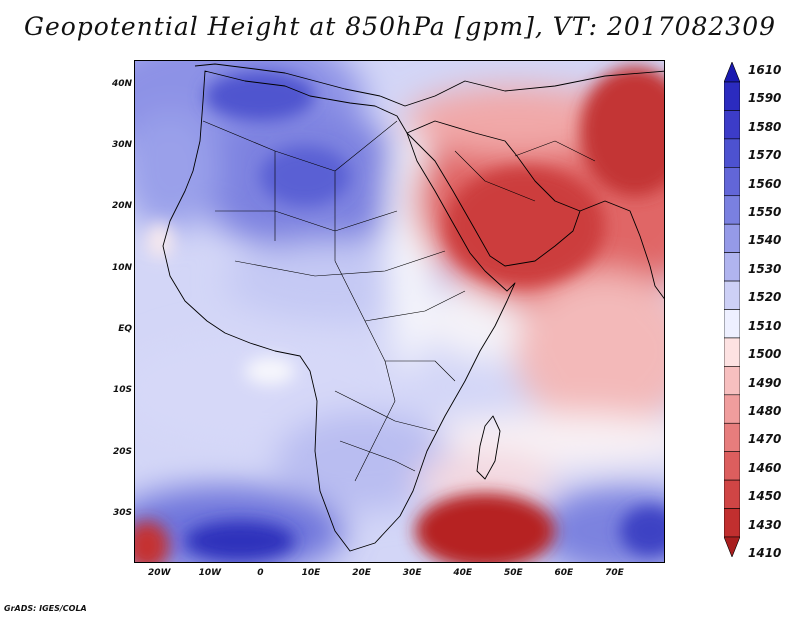 The height and width of the screenshot is (618, 800). What do you see at coordinates (121, 267) in the screenshot?
I see `y-tick-label: 10N` at bounding box center [121, 267].